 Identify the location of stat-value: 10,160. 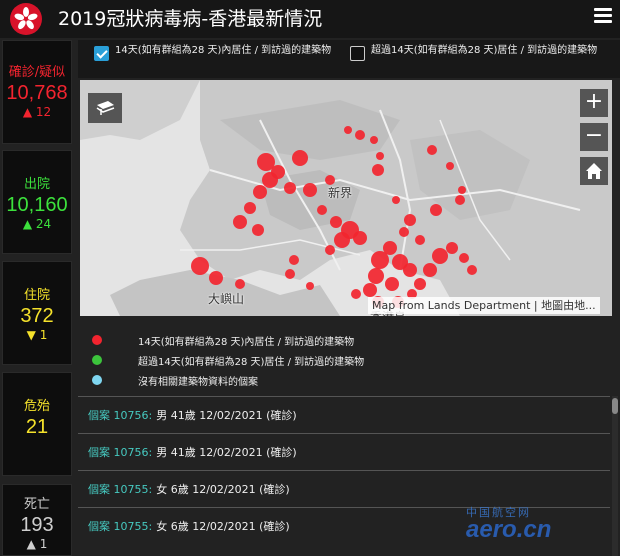
(37, 205).